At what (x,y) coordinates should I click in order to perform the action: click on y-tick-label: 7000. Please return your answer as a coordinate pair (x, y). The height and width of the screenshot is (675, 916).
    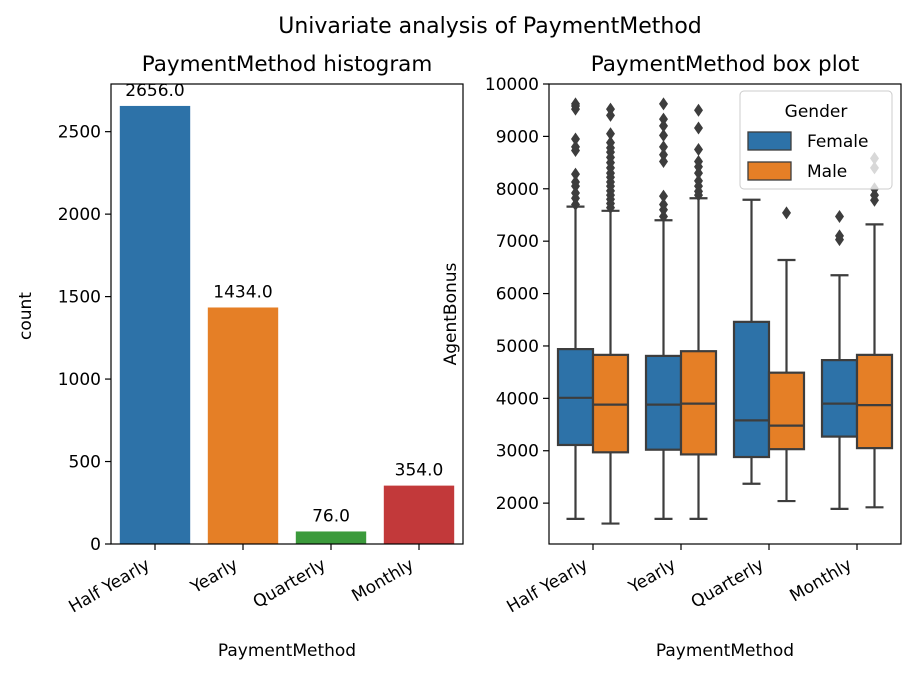
    Looking at the image, I should click on (517, 242).